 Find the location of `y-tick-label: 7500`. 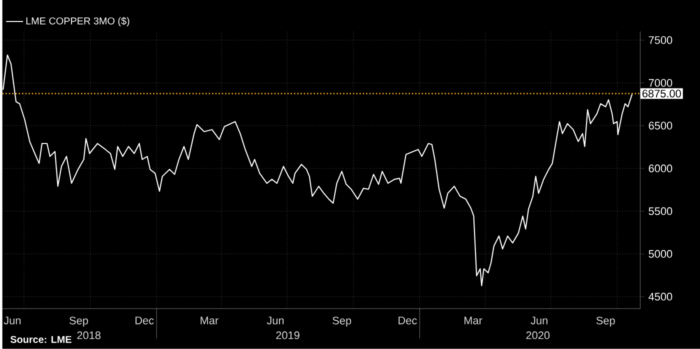

y-tick-label: 7500 is located at coordinates (660, 40).